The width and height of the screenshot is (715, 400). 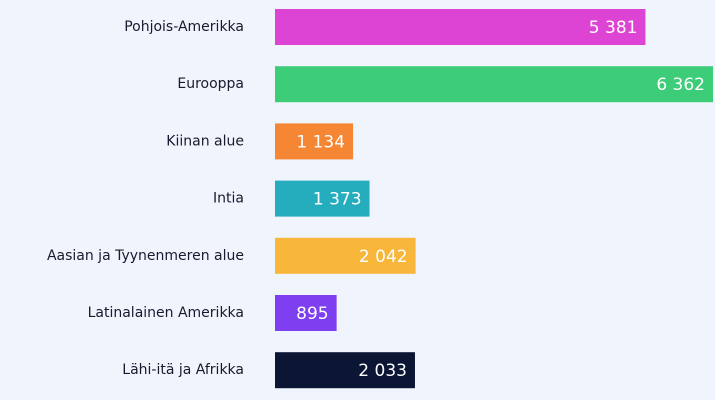 I want to click on value-label: 1 373, so click(x=337, y=200).